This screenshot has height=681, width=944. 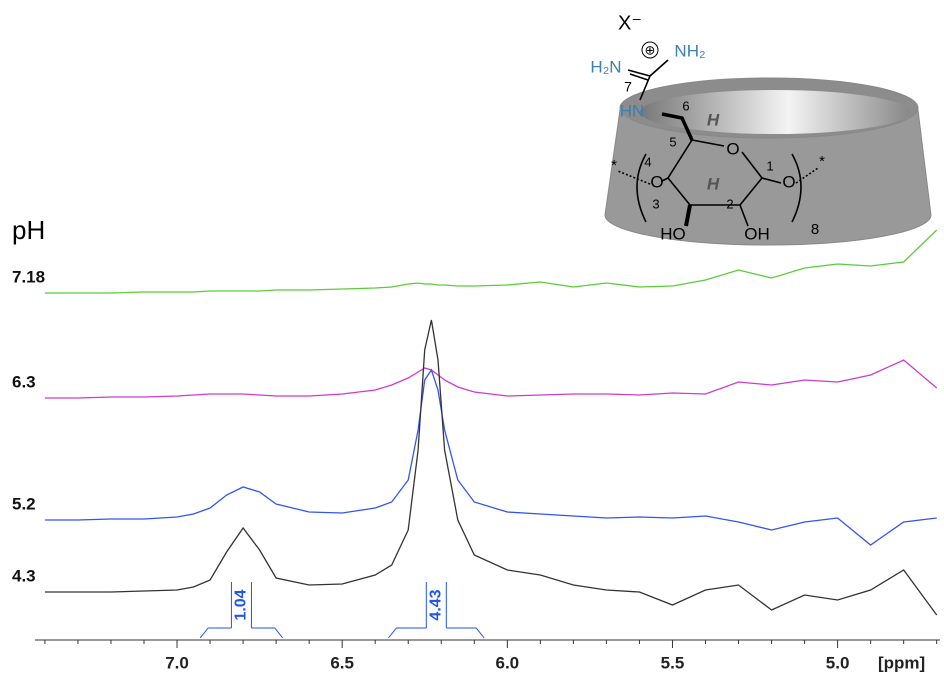 I want to click on x-tick-label: 6.0, so click(x=507, y=662).